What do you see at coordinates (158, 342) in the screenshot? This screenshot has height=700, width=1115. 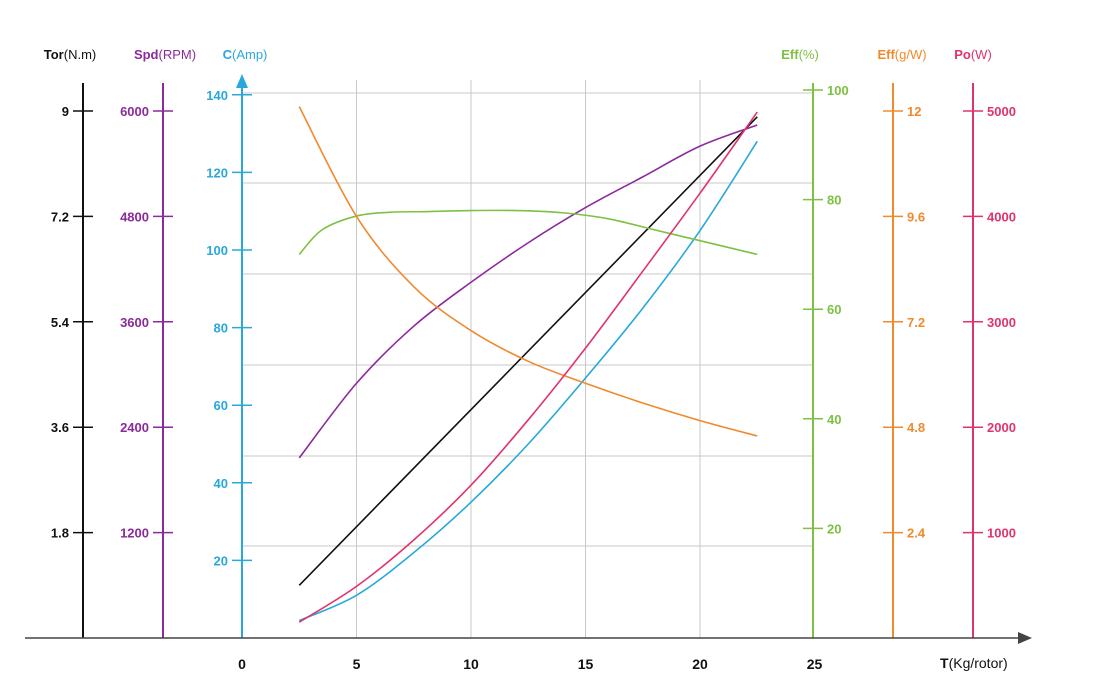 I see `axis-spd: 1200 2400 3600 4800 6000 Spd(RPM)` at bounding box center [158, 342].